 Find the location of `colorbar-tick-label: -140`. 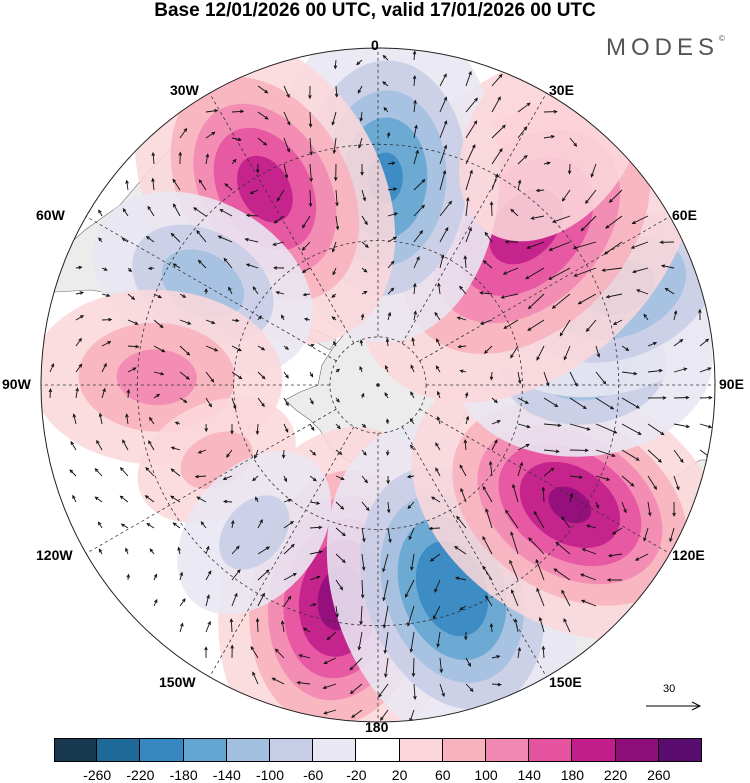

colorbar-tick-label: -140 is located at coordinates (226, 775).